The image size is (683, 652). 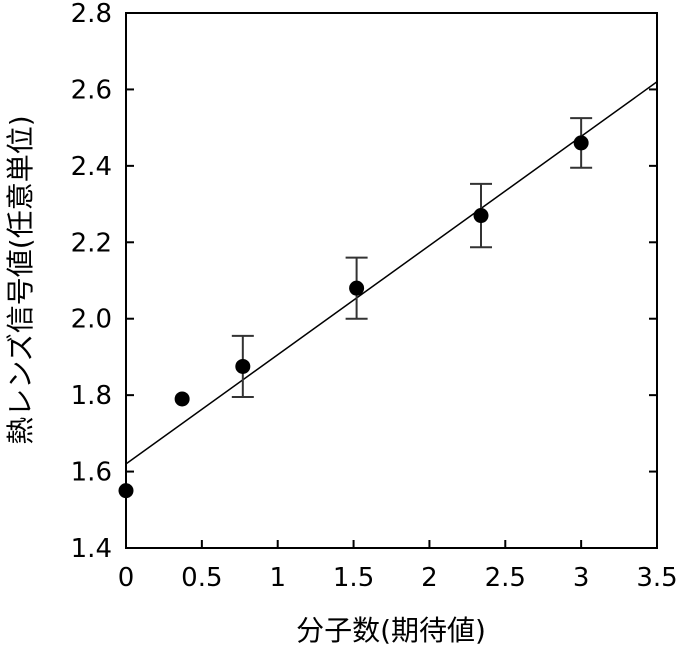 I want to click on y-tick-label: 2.2, so click(x=91, y=243).